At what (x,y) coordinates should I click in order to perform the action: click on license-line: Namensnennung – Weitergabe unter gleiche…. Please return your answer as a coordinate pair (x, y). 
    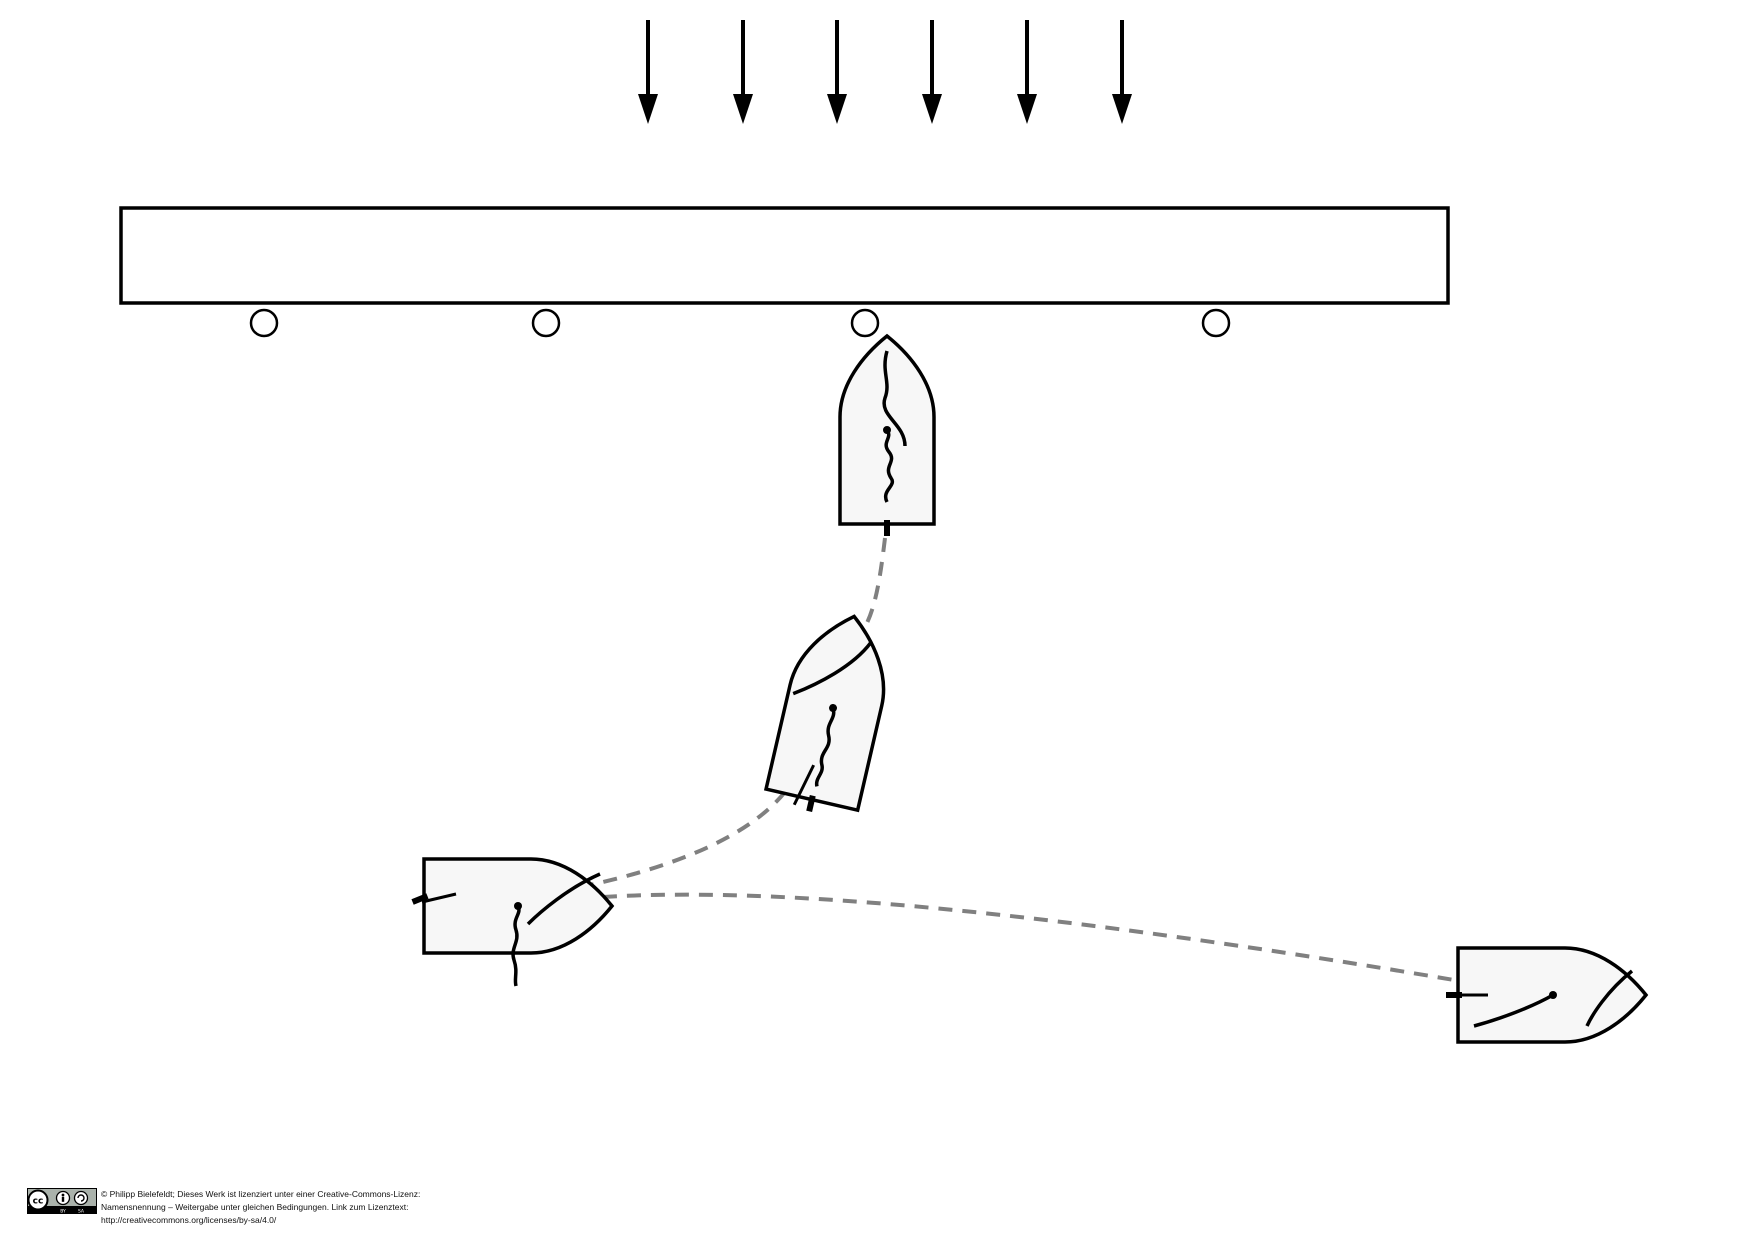
    Looking at the image, I should click on (255, 1207).